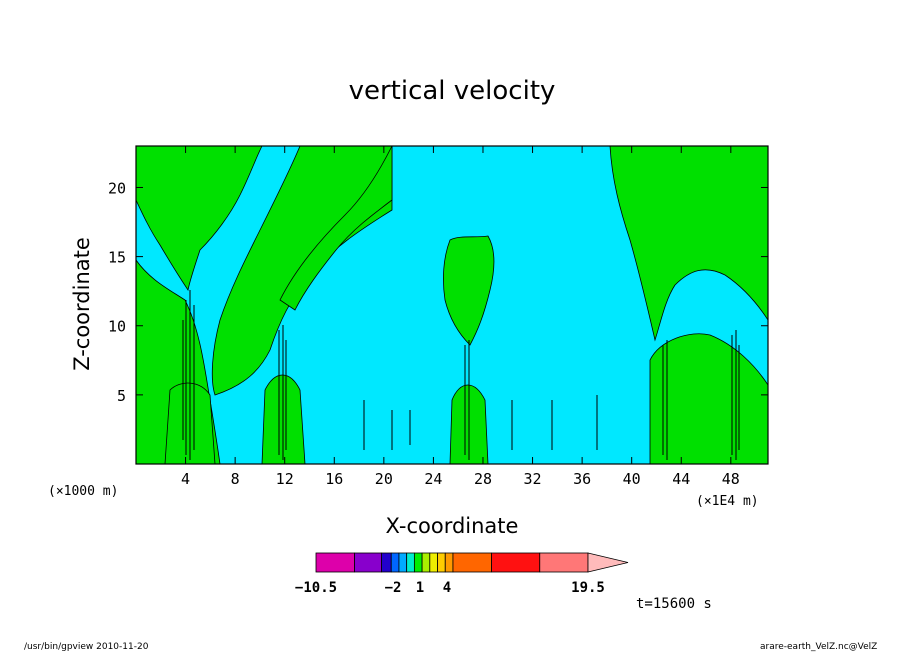 This screenshot has width=904, height=654. Describe the element at coordinates (334, 479) in the screenshot. I see `x-tick-label: 16` at that location.